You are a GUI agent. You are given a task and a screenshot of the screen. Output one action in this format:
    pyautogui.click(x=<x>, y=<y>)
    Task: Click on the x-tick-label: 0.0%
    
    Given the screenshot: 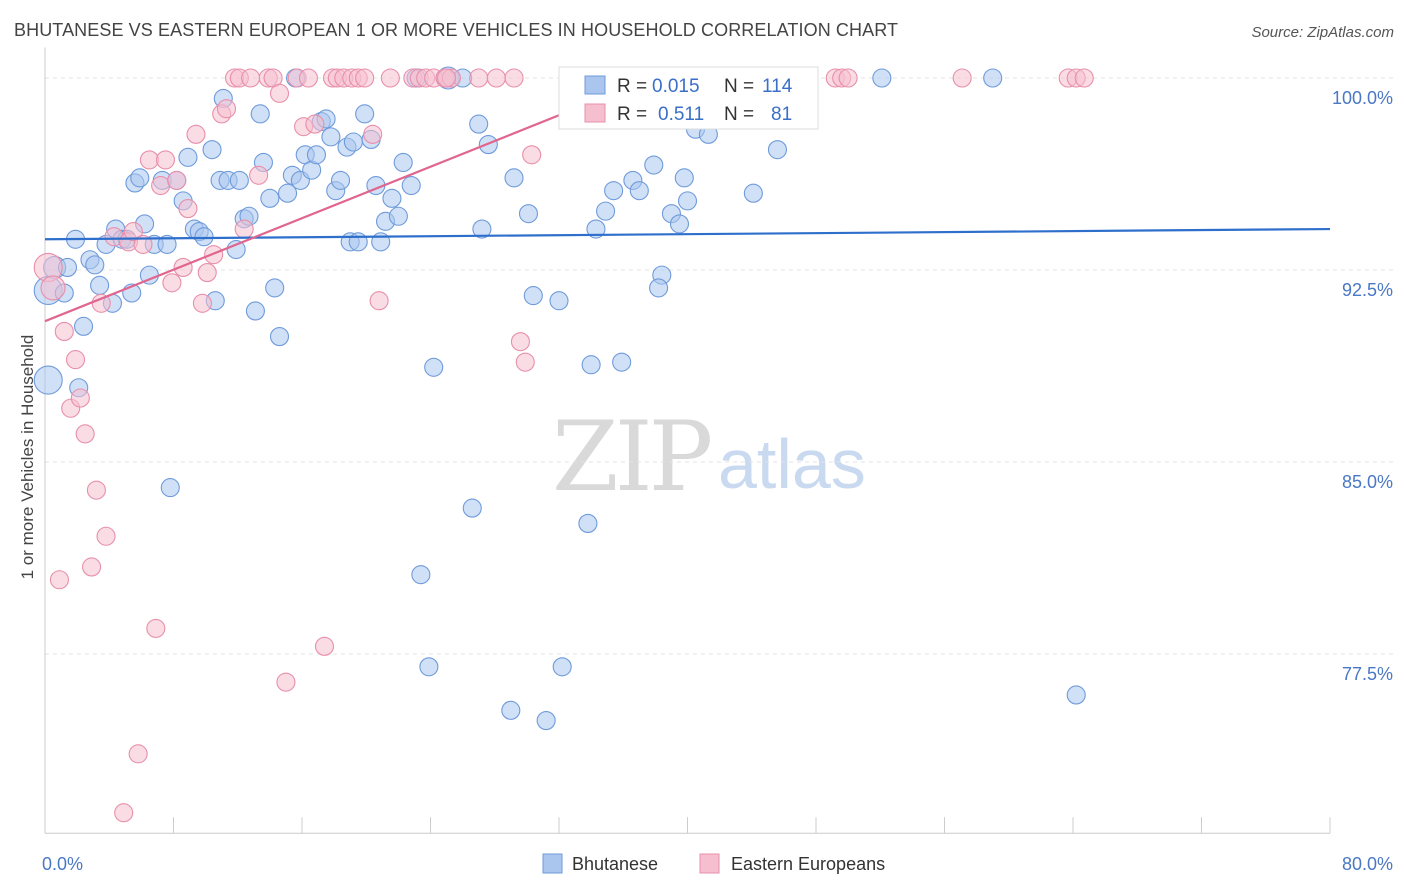 What is the action you would take?
    pyautogui.click(x=62, y=864)
    